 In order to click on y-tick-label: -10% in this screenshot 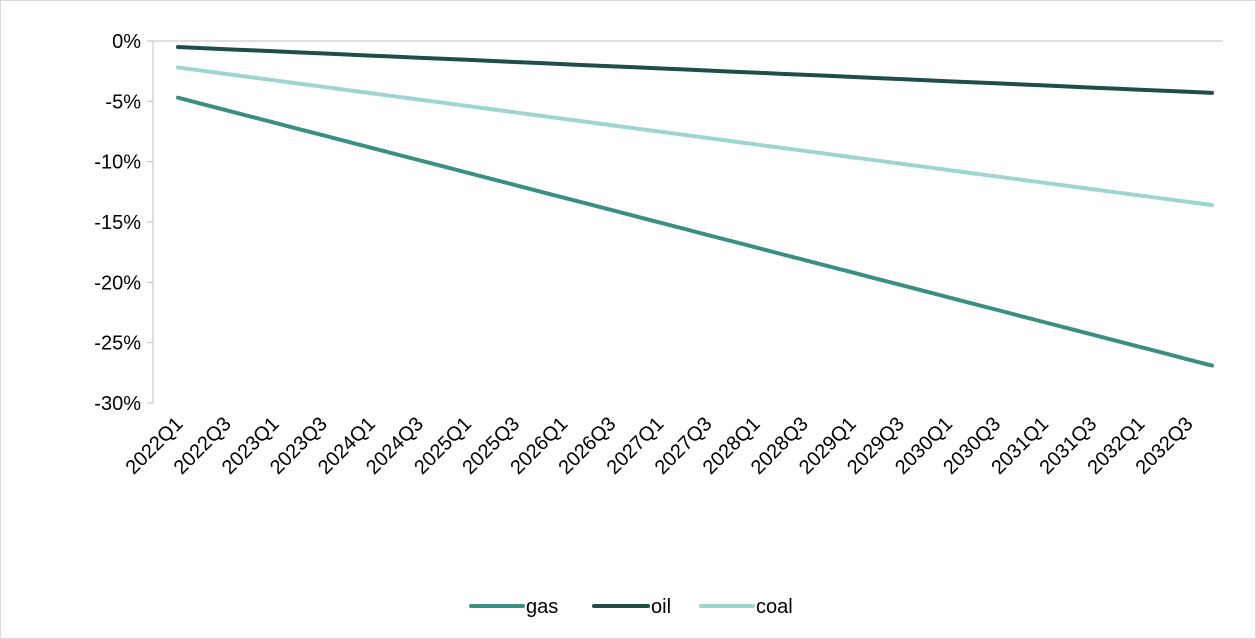, I will do `click(117, 163)`.